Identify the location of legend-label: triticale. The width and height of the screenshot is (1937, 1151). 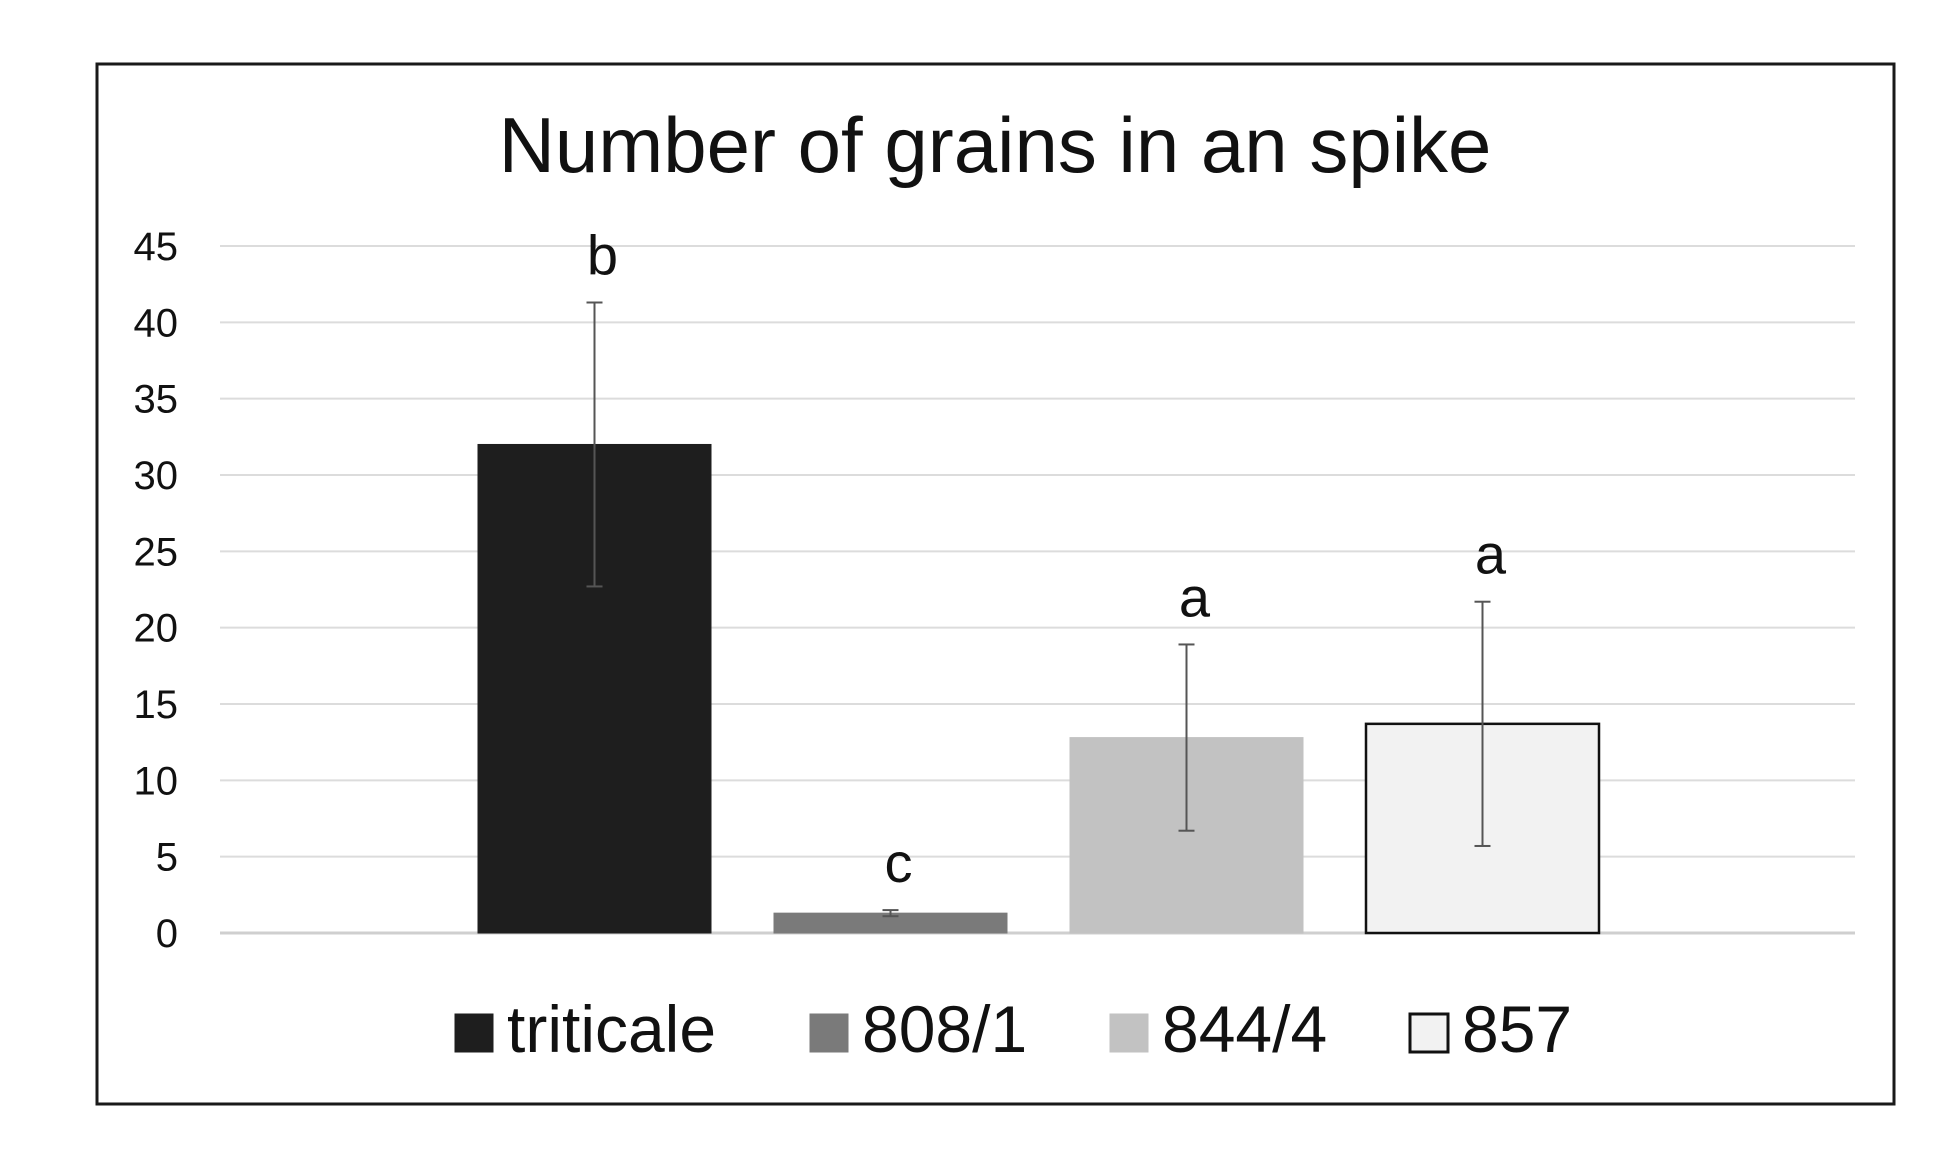
(611, 1029).